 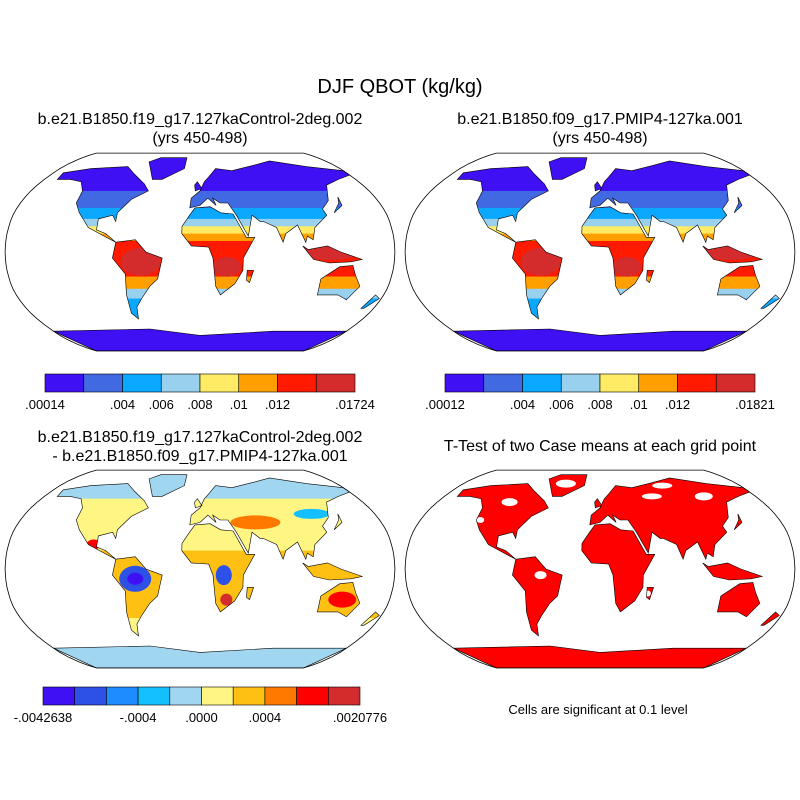 I want to click on band-outer-tropic, so click(x=216, y=230).